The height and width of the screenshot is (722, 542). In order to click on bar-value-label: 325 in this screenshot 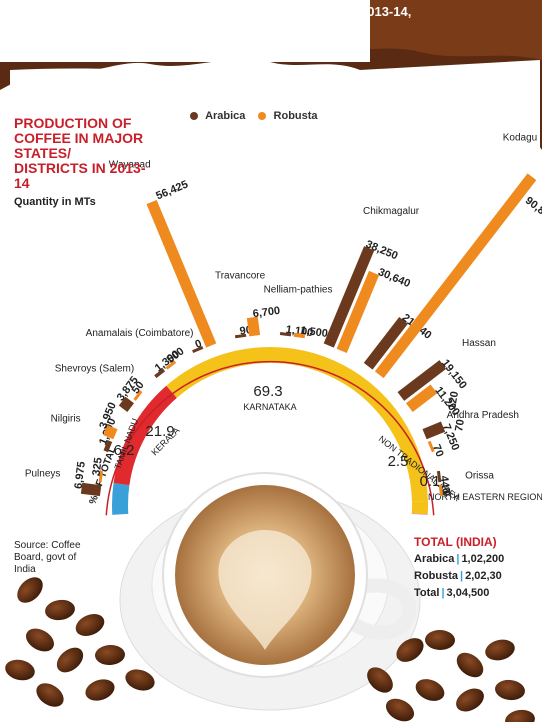, I will do `click(97, 467)`.